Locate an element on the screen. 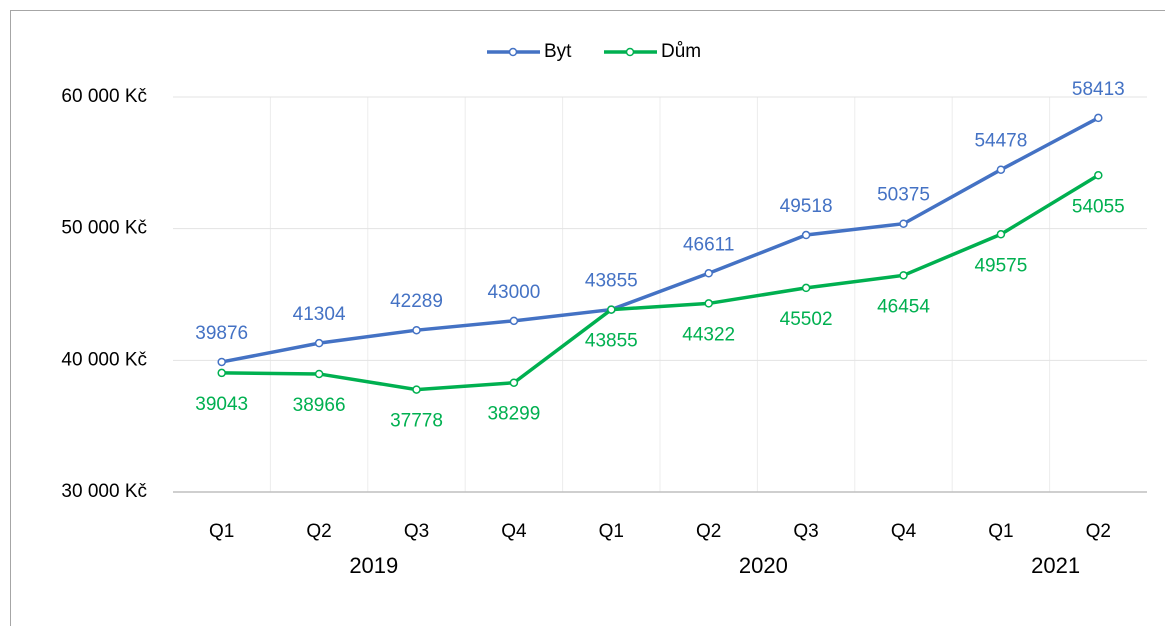 This screenshot has height=626, width=1165. y-tick-label: 40 000 Kč is located at coordinates (104, 359).